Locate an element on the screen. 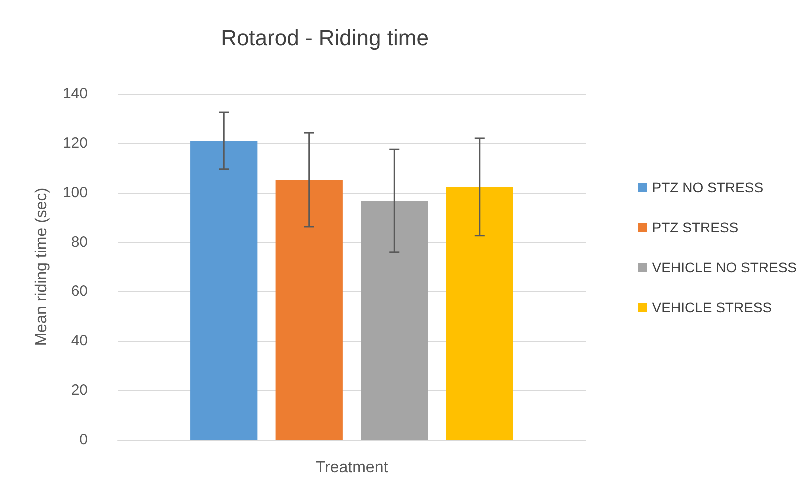 Image resolution: width=812 pixels, height=495 pixels. legend-label: PTZ STRESS is located at coordinates (695, 228).